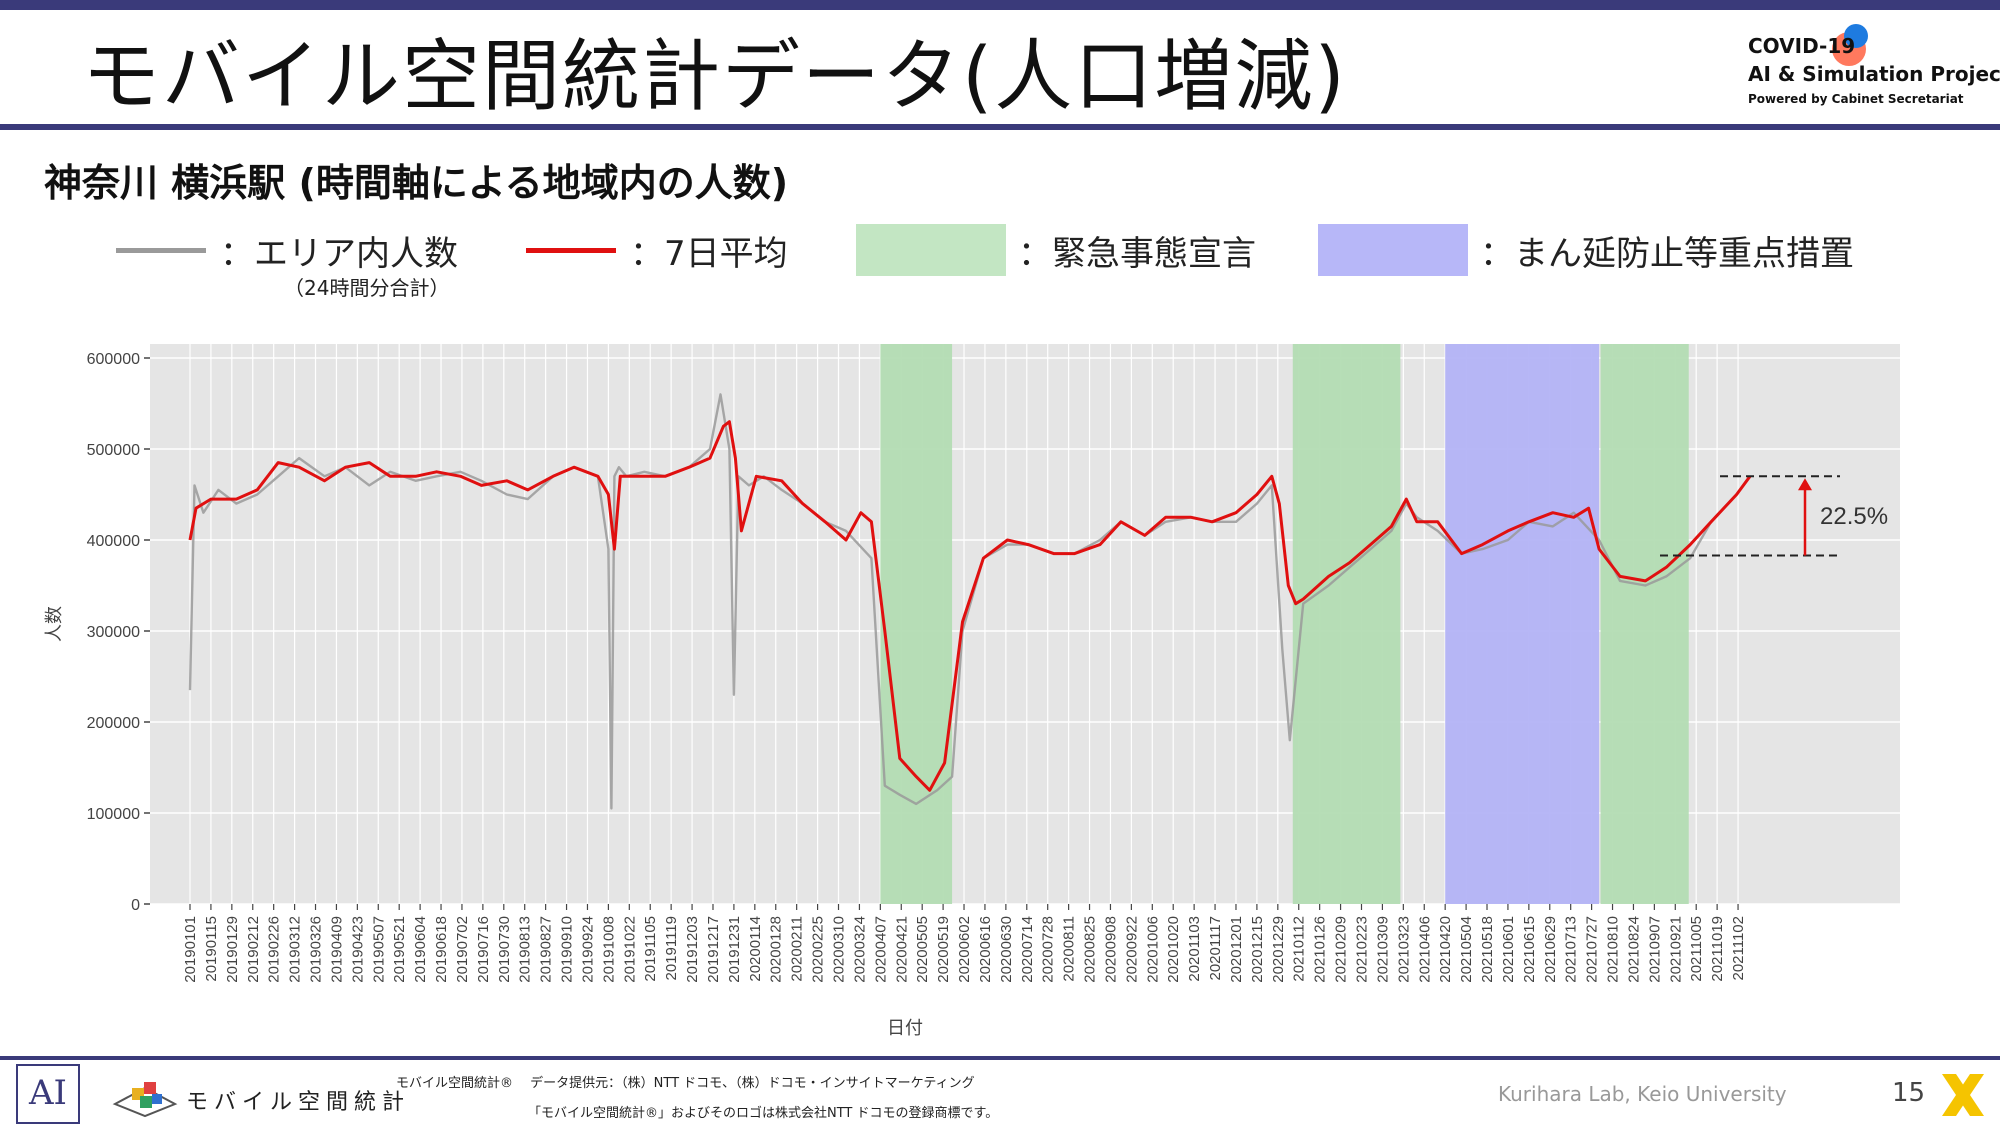  I want to click on y-tick-label: 600000, so click(113, 359).